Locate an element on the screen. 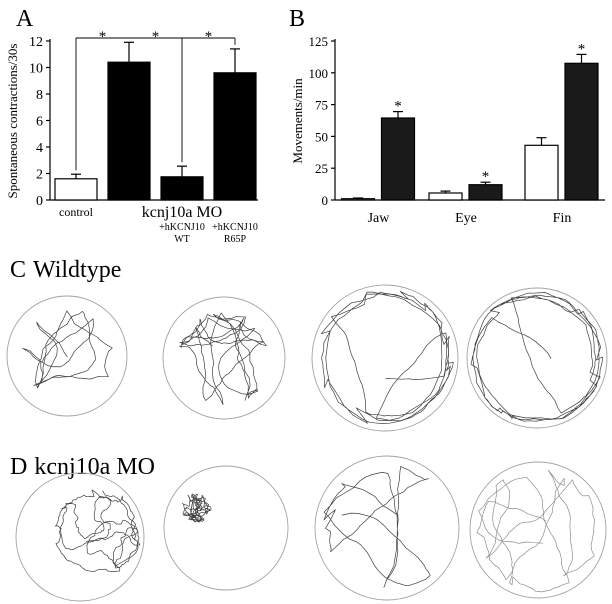 The image size is (612, 604). y-tick-label: 50 is located at coordinates (321, 136).